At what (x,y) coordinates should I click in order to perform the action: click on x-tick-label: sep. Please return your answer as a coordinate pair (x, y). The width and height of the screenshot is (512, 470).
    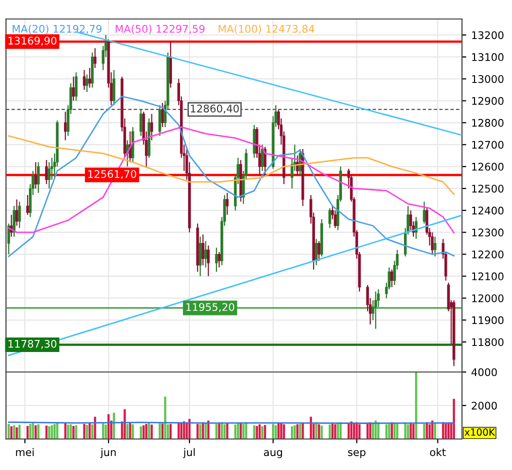
    Looking at the image, I should click on (357, 454).